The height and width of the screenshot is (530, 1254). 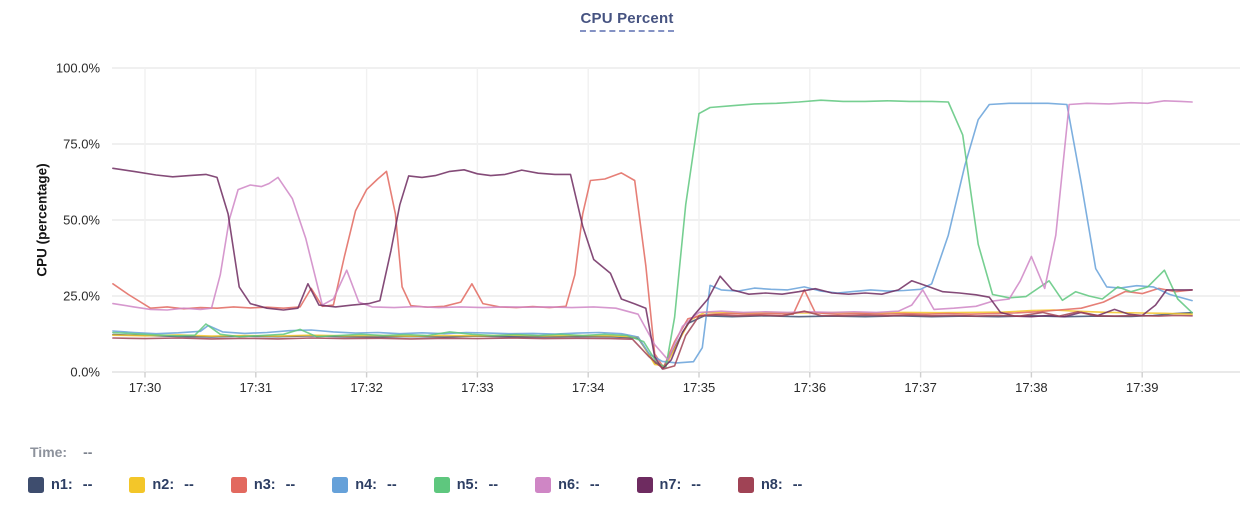 I want to click on legend-item-n3: n3: --, so click(x=263, y=485).